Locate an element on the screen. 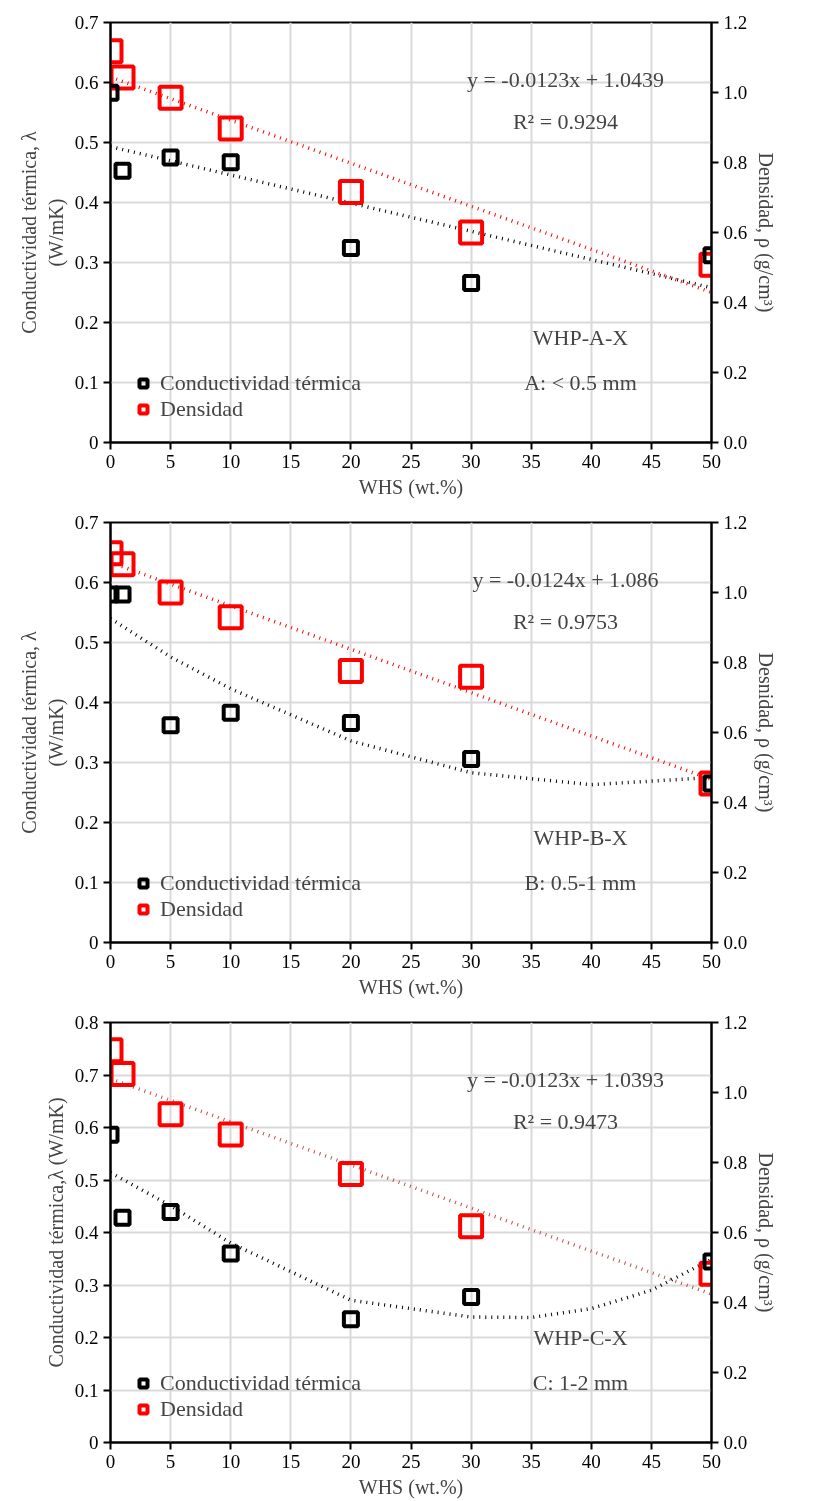 This screenshot has height=1501, width=816. annotation: y = -0.0123x + 1.0393 is located at coordinates (565, 1079).